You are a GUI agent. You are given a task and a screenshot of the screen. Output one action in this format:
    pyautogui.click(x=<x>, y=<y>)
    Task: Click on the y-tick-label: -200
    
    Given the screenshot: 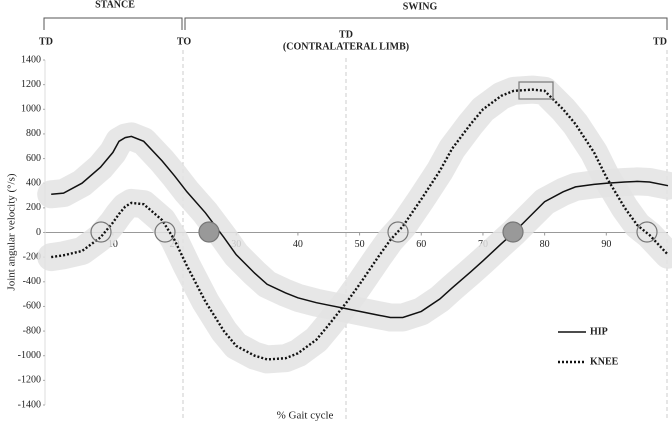 What is the action you would take?
    pyautogui.click(x=32, y=256)
    